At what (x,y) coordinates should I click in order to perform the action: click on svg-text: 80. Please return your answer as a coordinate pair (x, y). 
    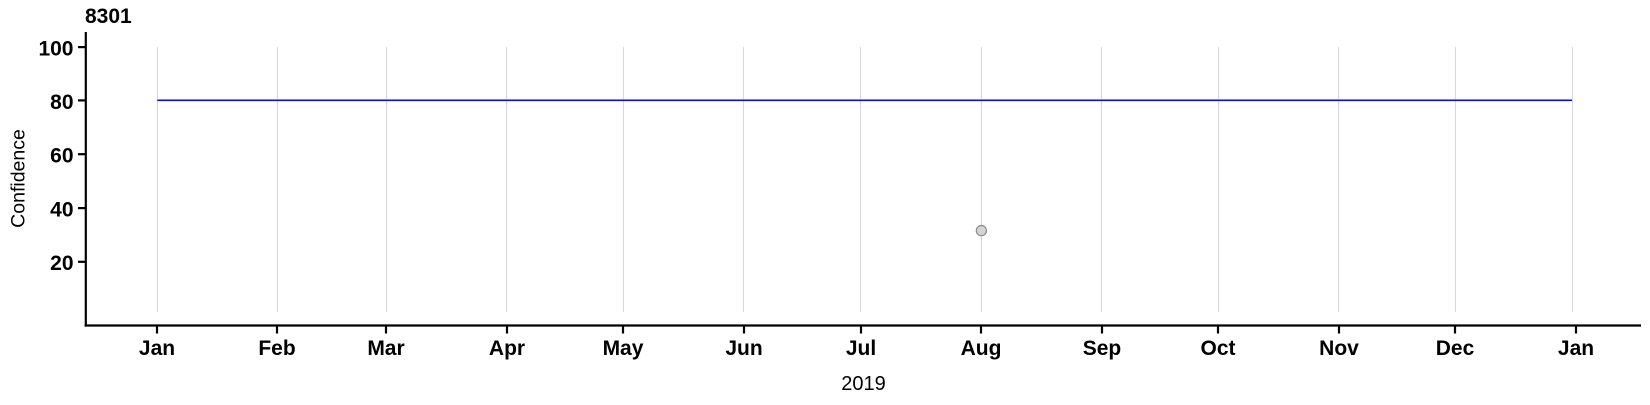
    Looking at the image, I should click on (61, 102).